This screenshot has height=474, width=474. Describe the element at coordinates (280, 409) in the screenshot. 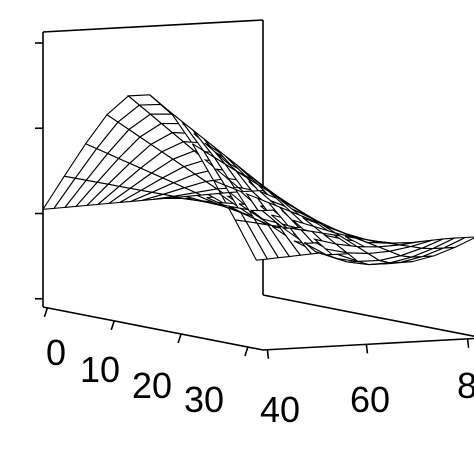

I see `y-tick-label-0: 40` at that location.